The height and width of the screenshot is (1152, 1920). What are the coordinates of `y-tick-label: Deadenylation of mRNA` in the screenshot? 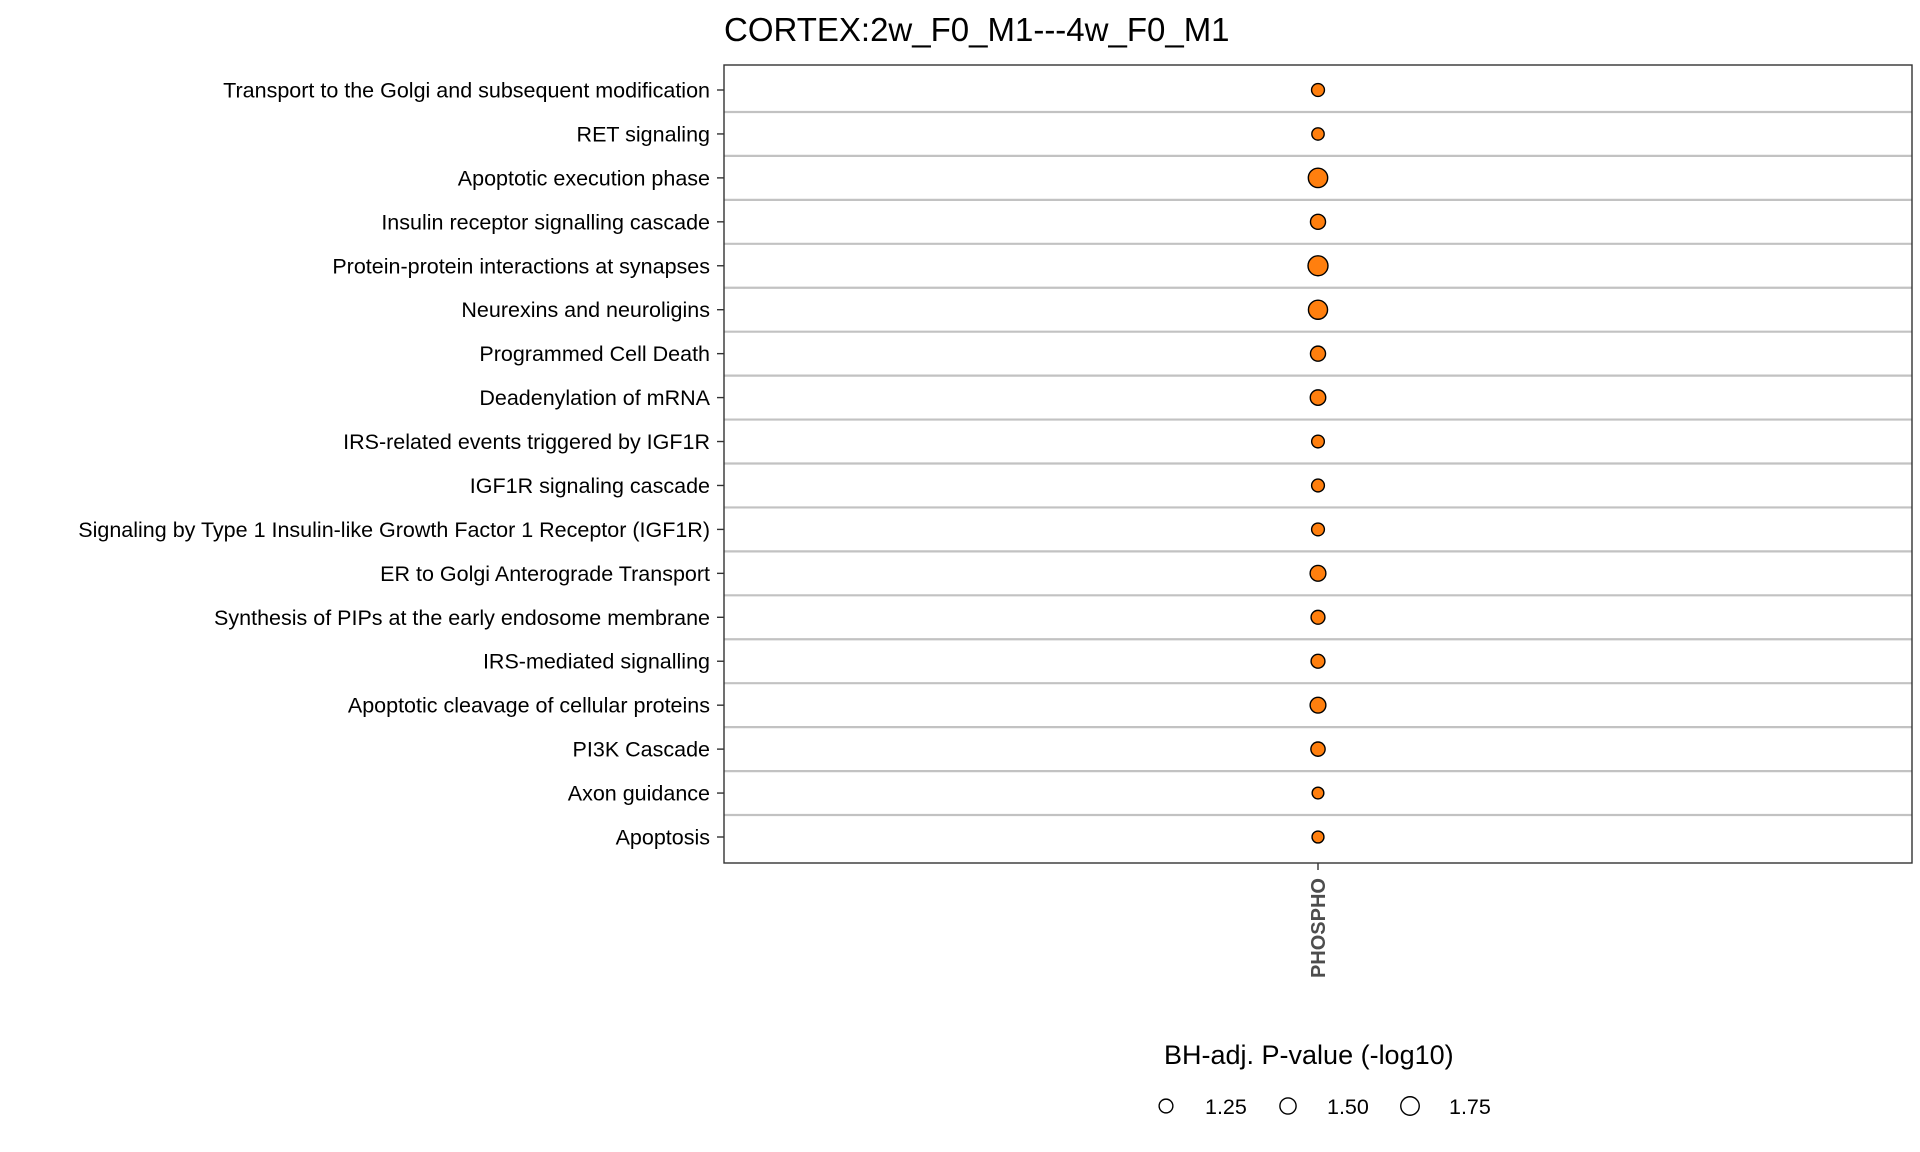 It's located at (594, 398).